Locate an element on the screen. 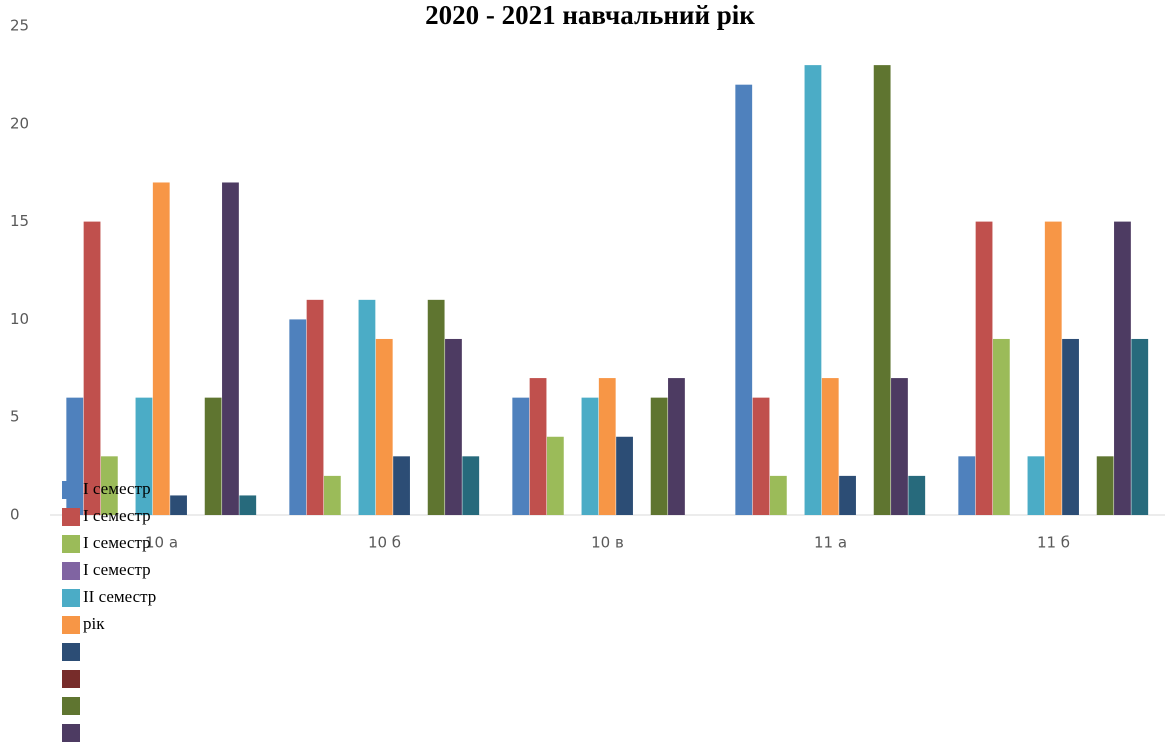  chart-title: 2020 - 2021 навчальний рік is located at coordinates (590, 15).